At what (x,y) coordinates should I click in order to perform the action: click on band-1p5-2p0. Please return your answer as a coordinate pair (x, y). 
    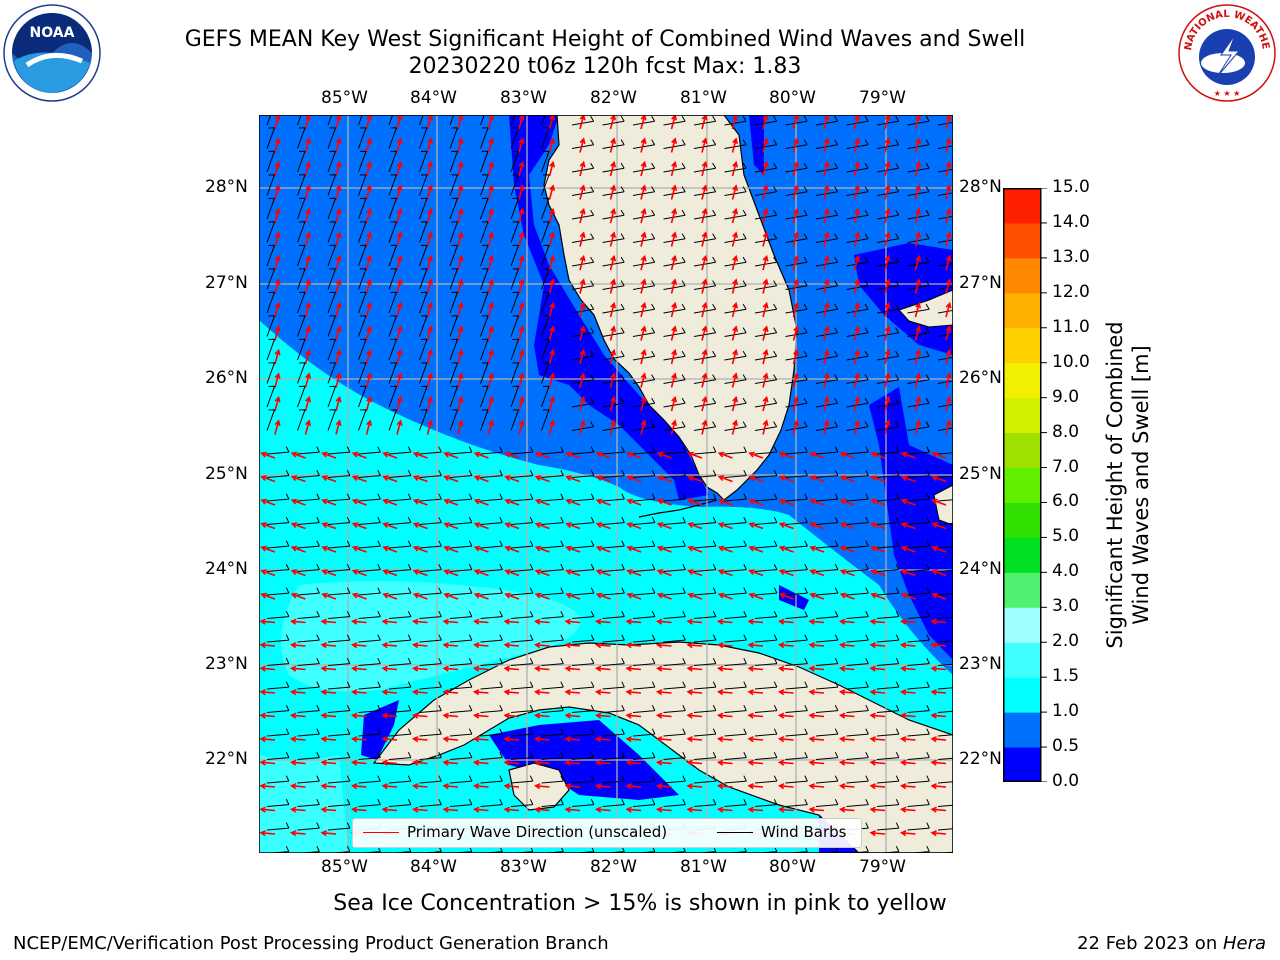
    Looking at the image, I should click on (431, 636).